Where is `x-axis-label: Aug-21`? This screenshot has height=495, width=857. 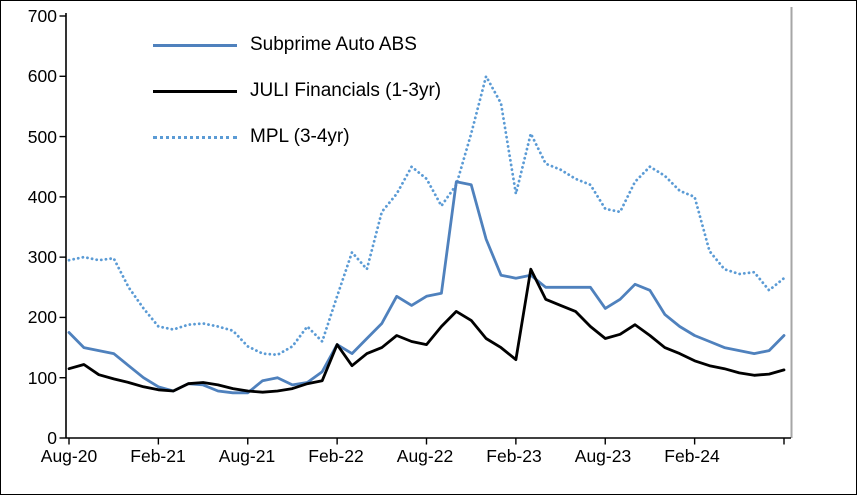 x-axis-label: Aug-21 is located at coordinates (247, 456).